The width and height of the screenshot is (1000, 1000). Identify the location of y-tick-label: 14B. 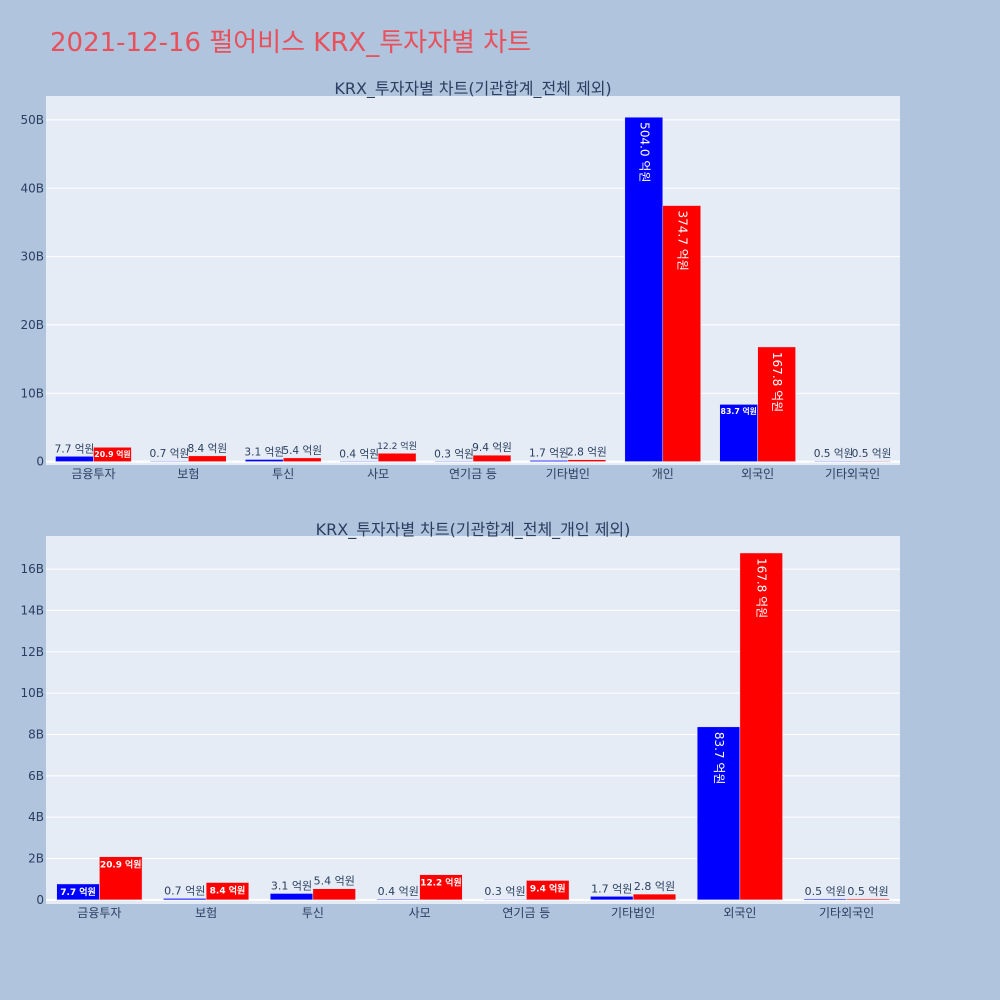
(32, 610).